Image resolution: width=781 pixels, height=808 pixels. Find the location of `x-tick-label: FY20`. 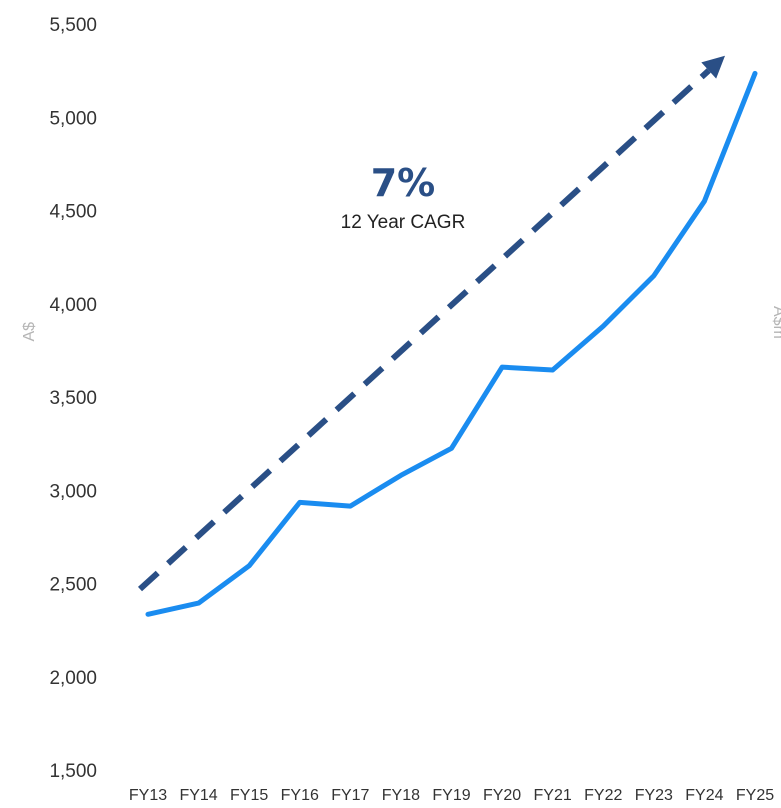

x-tick-label: FY20 is located at coordinates (502, 795).